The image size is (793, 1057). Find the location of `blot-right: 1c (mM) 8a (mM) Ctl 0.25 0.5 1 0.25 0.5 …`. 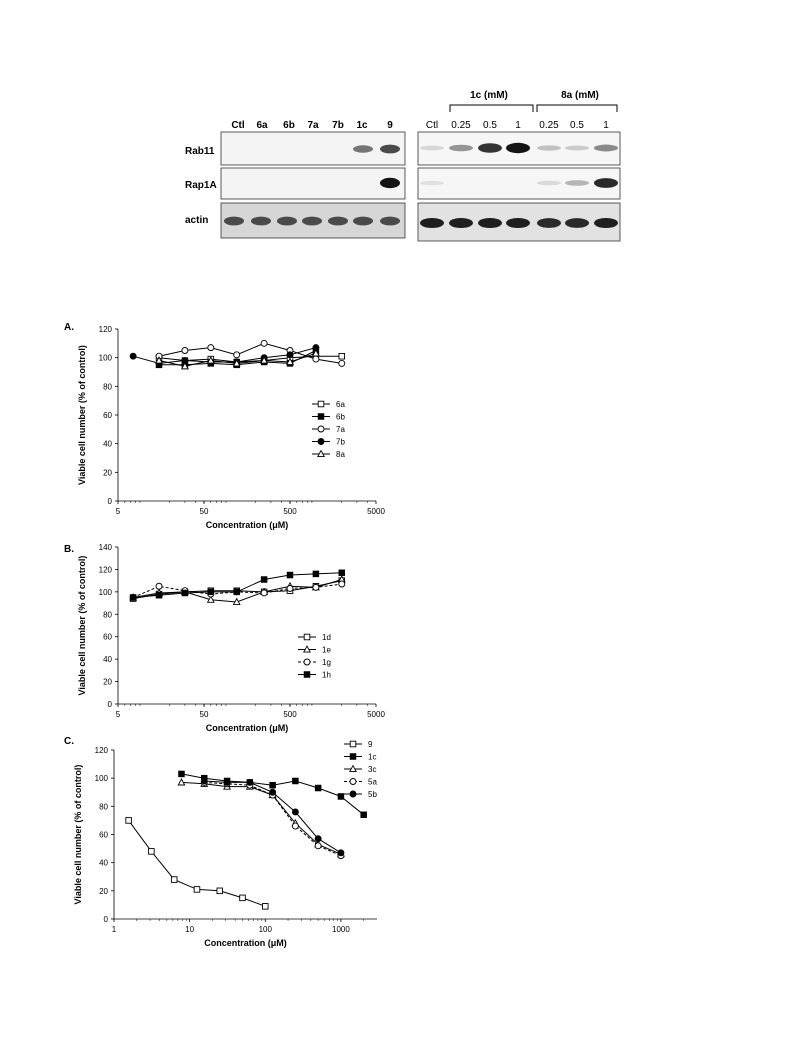

blot-right: 1c (mM) 8a (mM) Ctl 0.25 0.5 1 0.25 0.5 … is located at coordinates (519, 166).